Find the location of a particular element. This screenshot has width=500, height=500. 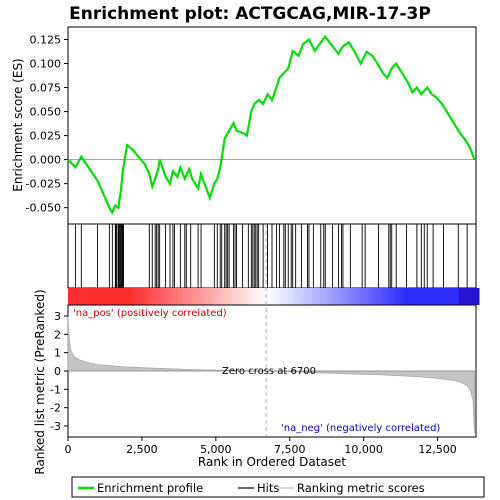

hits-panel is located at coordinates (271, 256).